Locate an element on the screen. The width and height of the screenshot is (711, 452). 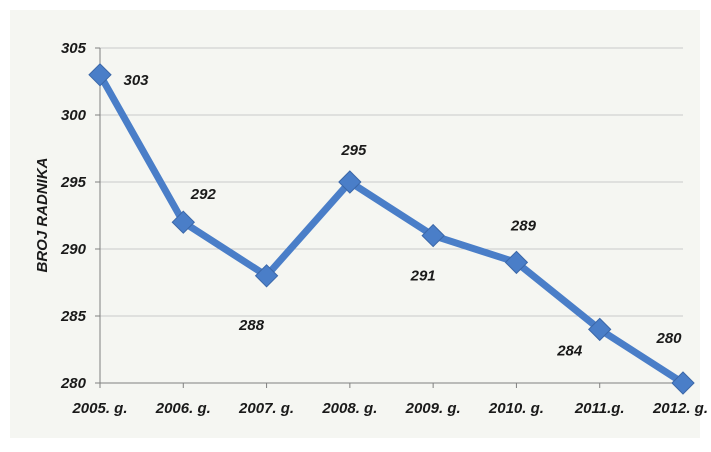
data-label: 303 is located at coordinates (136, 80).